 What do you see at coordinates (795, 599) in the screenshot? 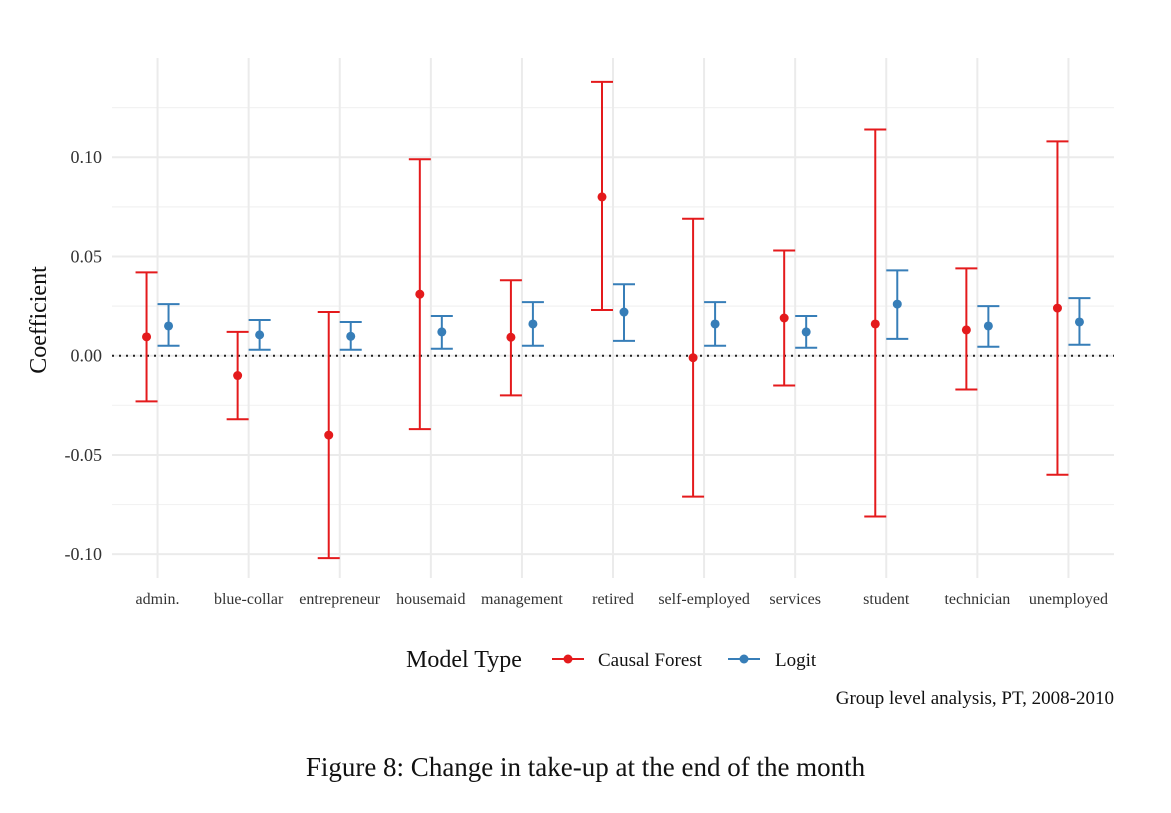
I see `x-tick-label: services` at bounding box center [795, 599].